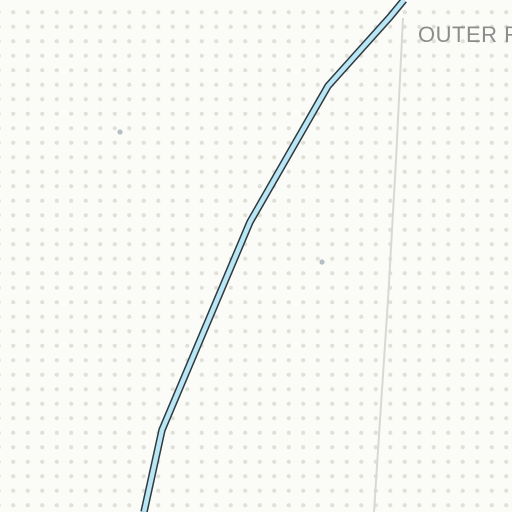 This screenshot has height=512, width=512. Describe the element at coordinates (465, 34) in the screenshot. I see `place-label: OUTER R` at that location.